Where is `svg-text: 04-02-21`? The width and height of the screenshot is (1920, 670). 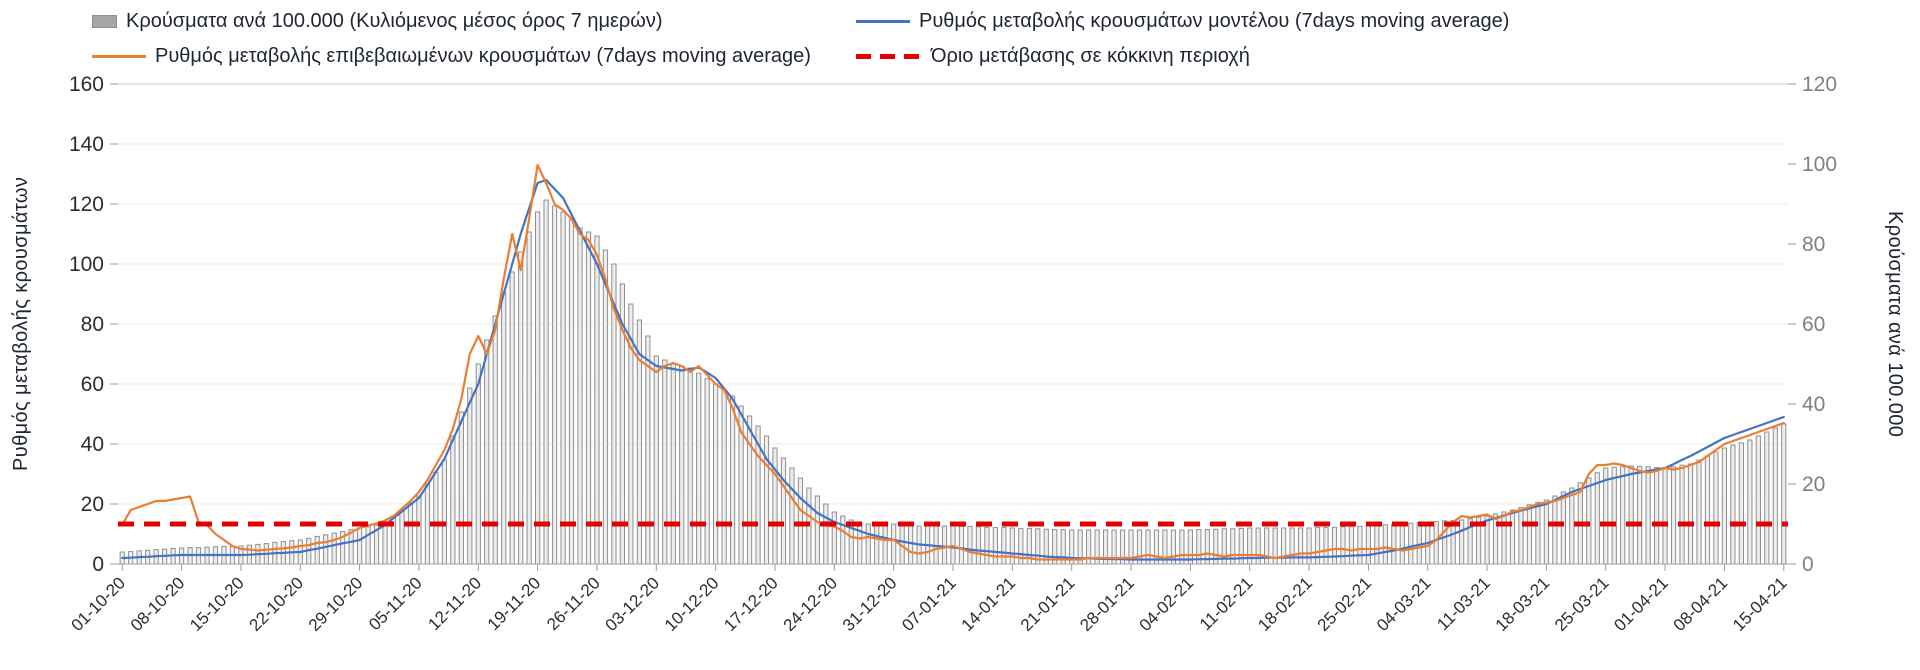
svg-text: 04-02-21 is located at coordinates (1167, 604).